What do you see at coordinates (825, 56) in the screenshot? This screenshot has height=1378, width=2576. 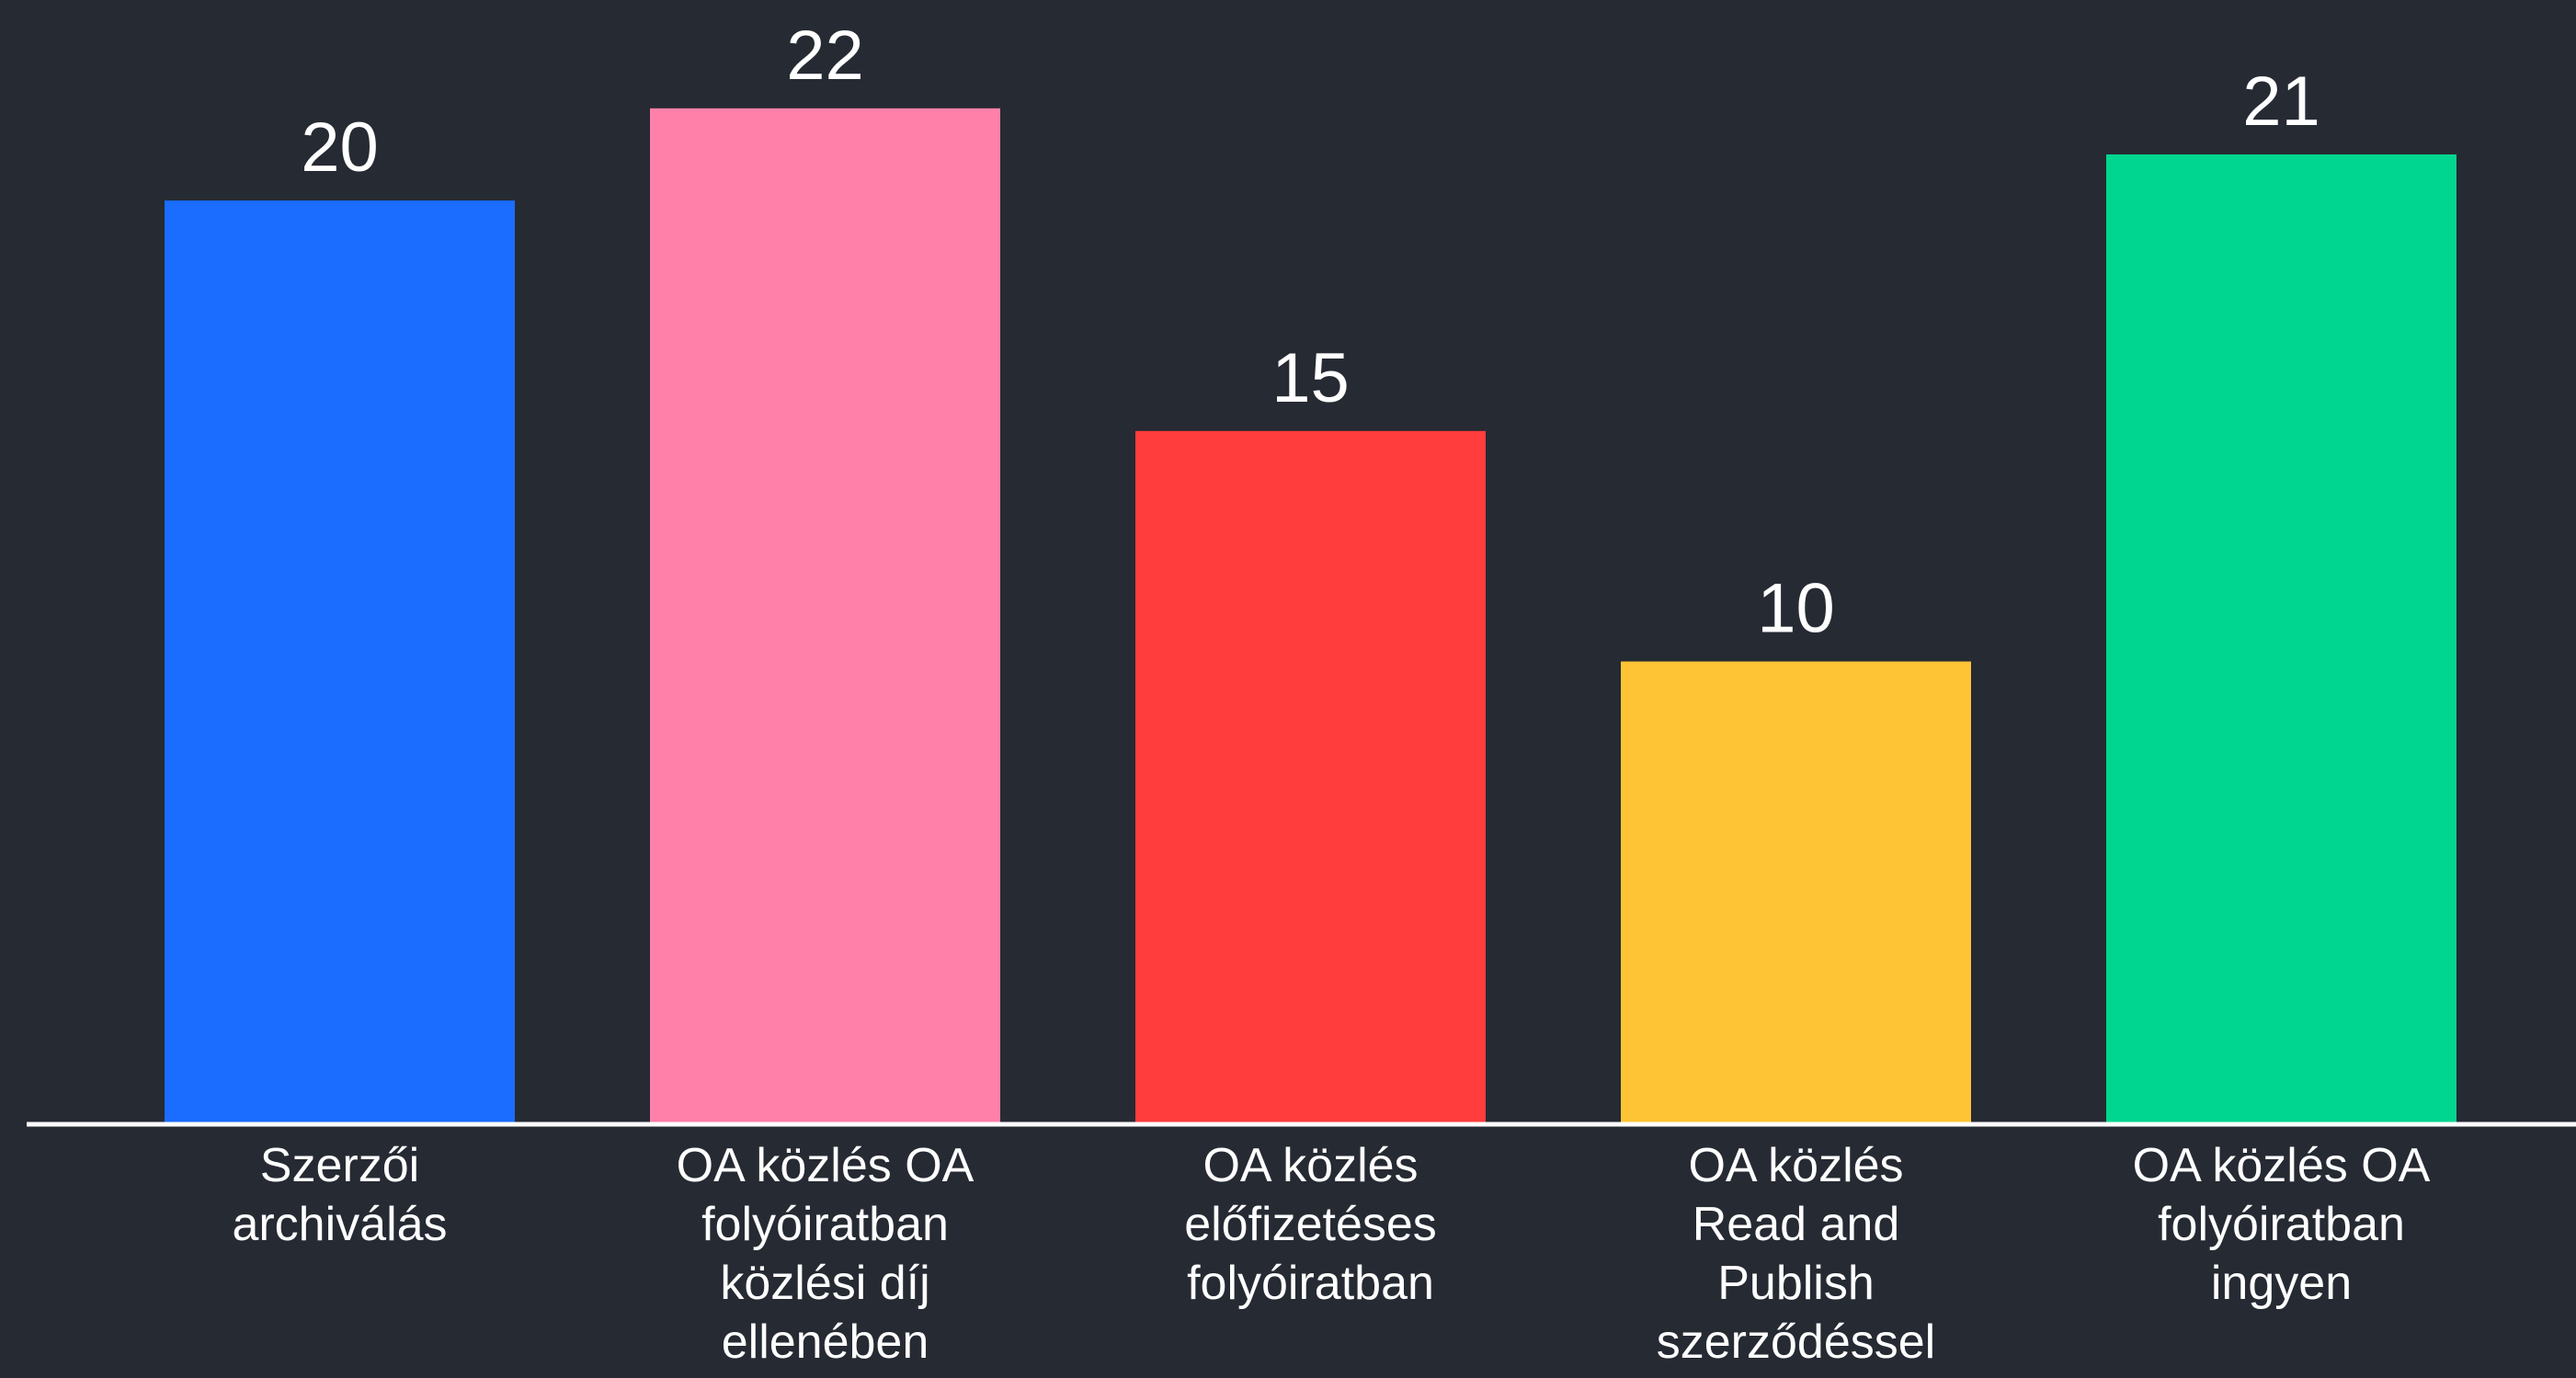 I see `value-label: 22` at bounding box center [825, 56].